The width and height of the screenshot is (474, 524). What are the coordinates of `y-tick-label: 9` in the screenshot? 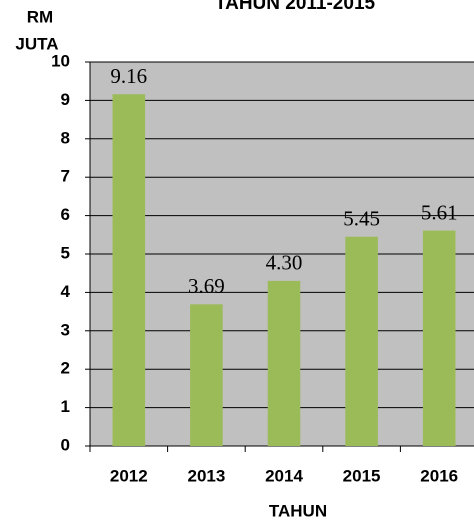 It's located at (65, 99).